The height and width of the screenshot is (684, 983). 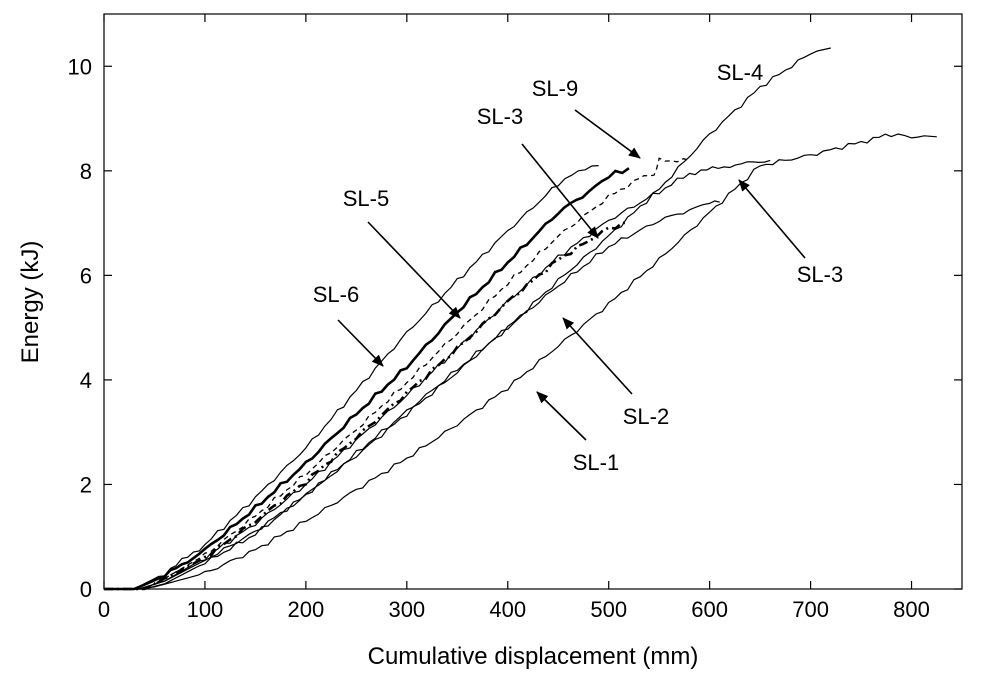 What do you see at coordinates (608, 609) in the screenshot?
I see `x-tick-label: 500` at bounding box center [608, 609].